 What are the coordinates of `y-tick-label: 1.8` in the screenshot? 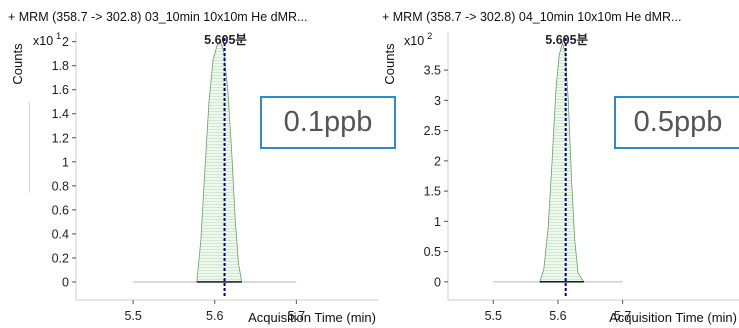 It's located at (60, 66).